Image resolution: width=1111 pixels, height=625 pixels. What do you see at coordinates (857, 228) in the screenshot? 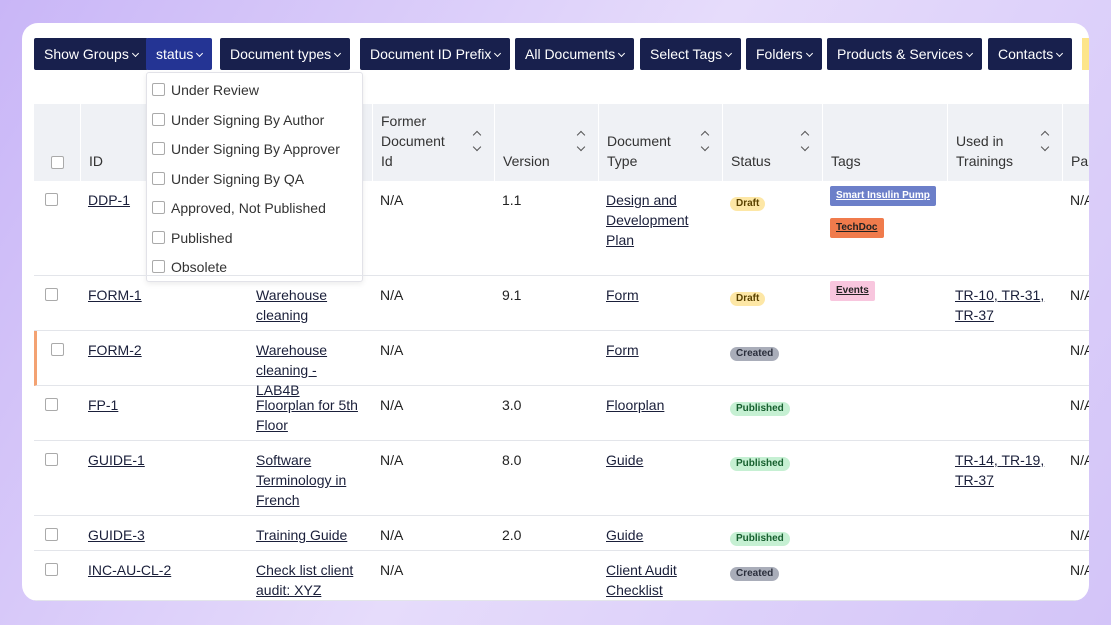
I see `tag: TechDoc` at bounding box center [857, 228].